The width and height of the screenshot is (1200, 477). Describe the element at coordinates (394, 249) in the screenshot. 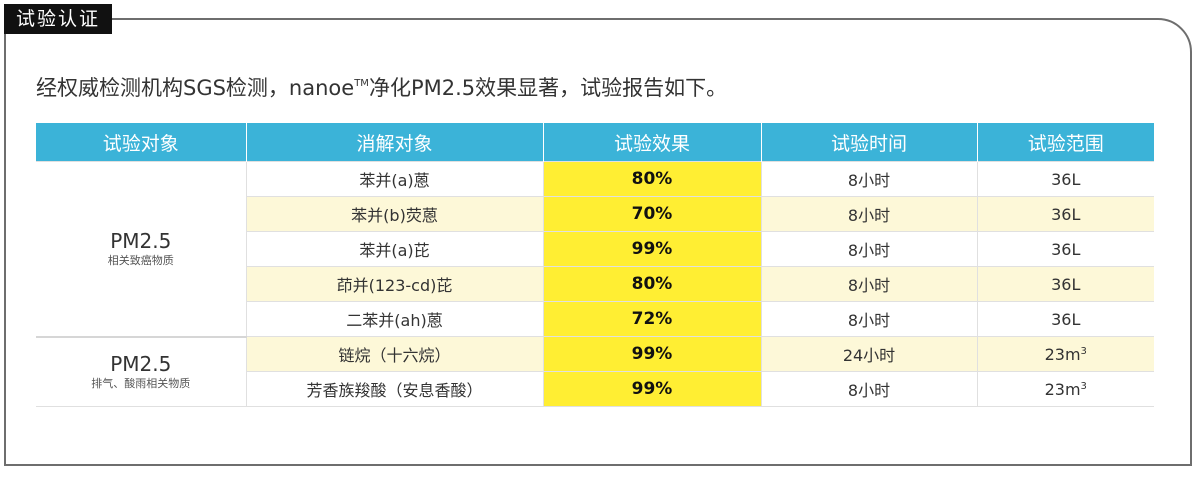

I see `target-cell: 苯并(a)芘` at that location.